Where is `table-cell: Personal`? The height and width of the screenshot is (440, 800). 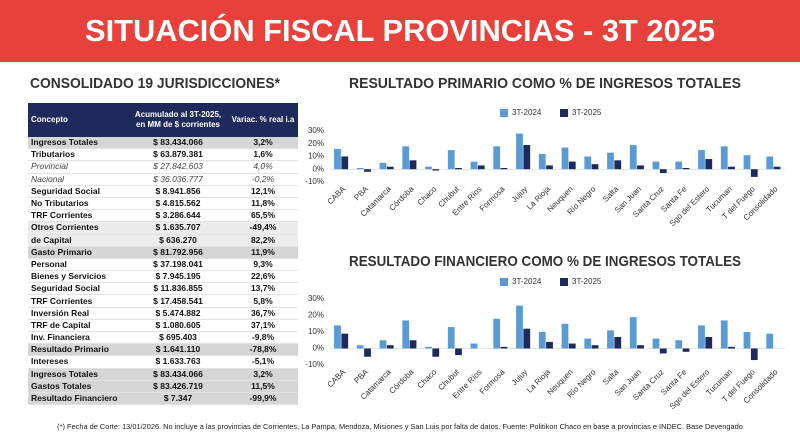 table-cell: Personal is located at coordinates (78, 265).